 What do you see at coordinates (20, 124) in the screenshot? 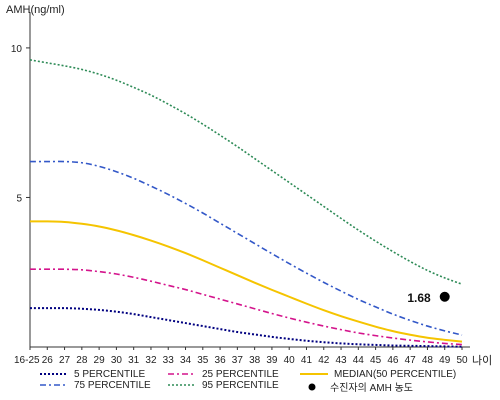
I see `y-ticks: 5 10` at bounding box center [20, 124].